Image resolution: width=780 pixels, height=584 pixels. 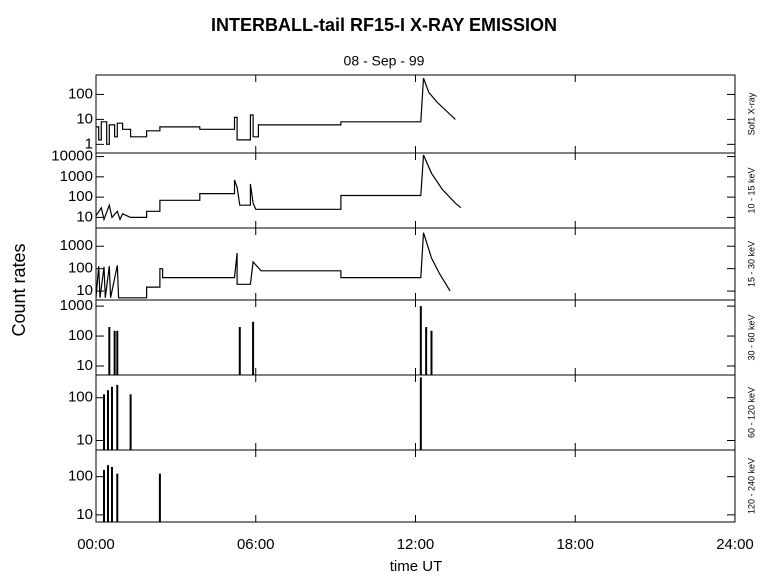 What do you see at coordinates (751, 264) in the screenshot?
I see `panel-label: 15 - 30 keV` at bounding box center [751, 264].